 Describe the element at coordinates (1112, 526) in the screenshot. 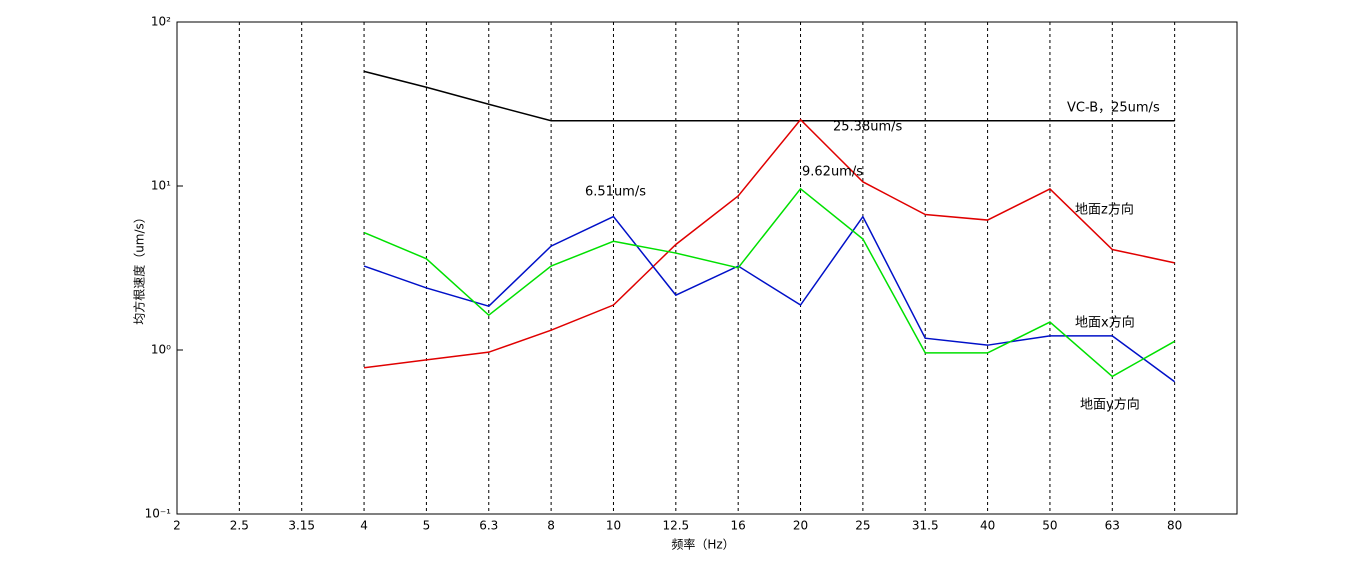

I see `x-tick-label: 63` at that location.